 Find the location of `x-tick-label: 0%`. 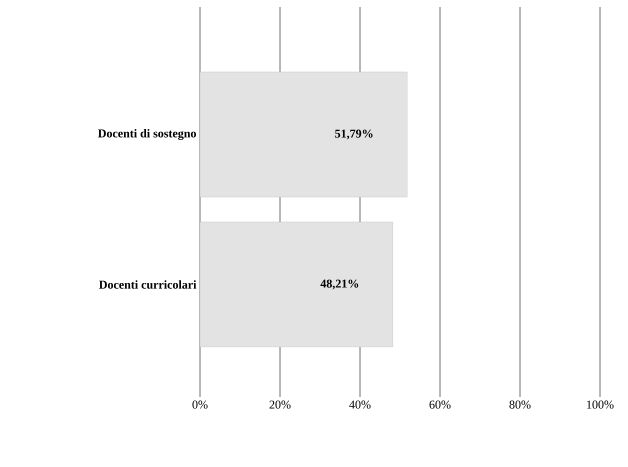

x-tick-label: 0% is located at coordinates (200, 404).